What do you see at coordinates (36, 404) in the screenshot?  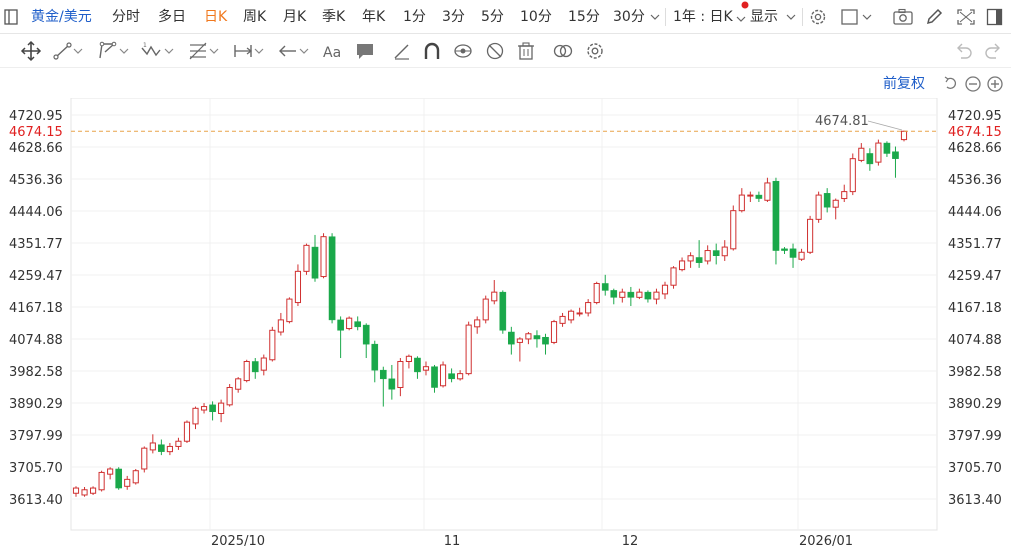 I see `y-tick-label: 3890.29` at bounding box center [36, 404].